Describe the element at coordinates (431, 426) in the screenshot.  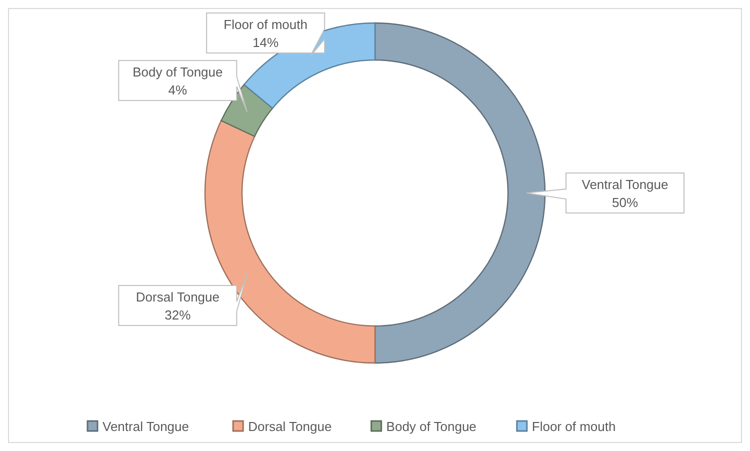
I see `legend-label: Body of Tongue` at that location.